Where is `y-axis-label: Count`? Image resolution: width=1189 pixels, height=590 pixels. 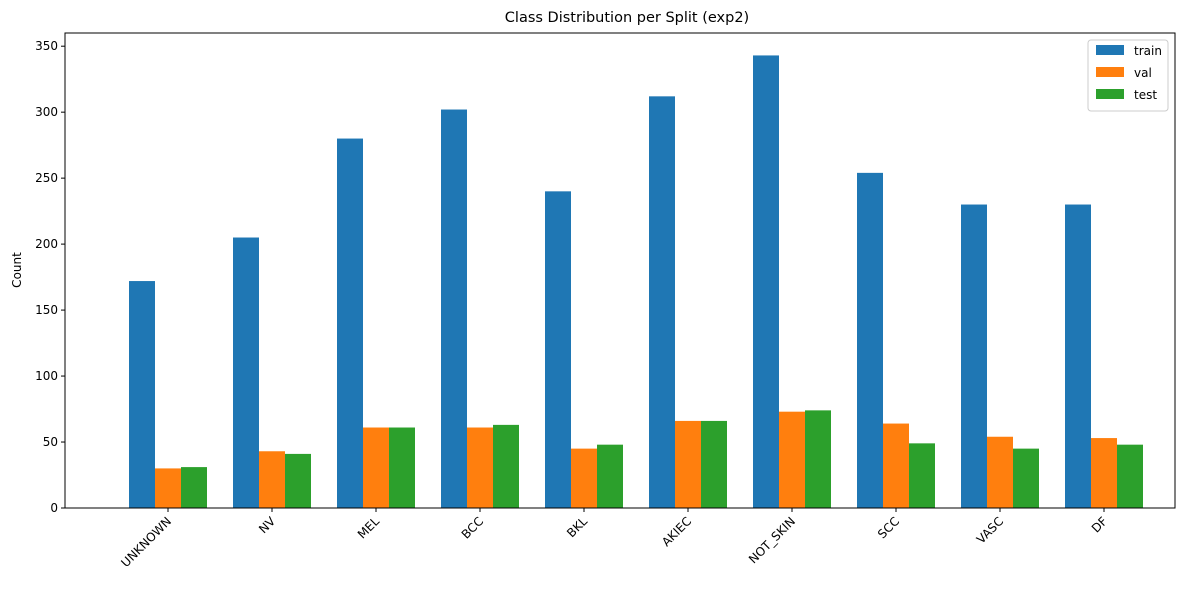
y-axis-label: Count is located at coordinates (17, 270).